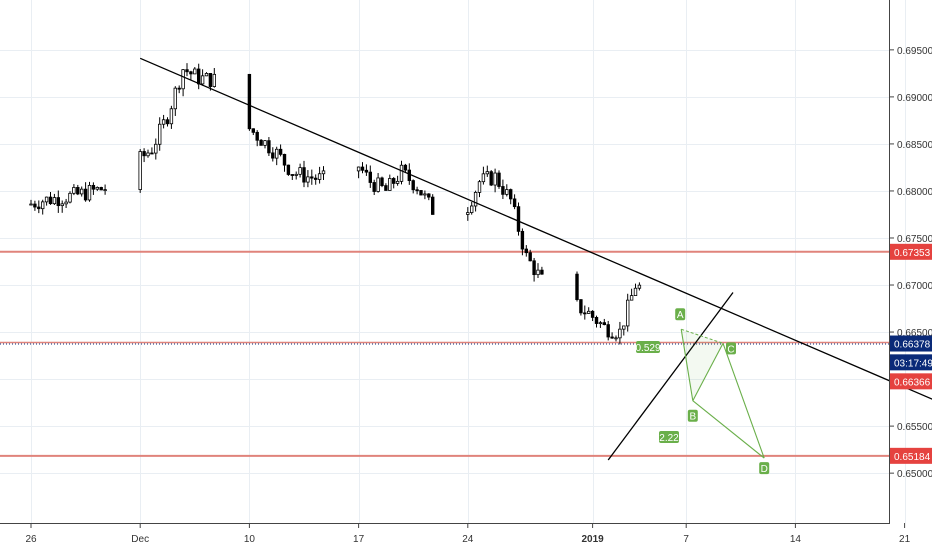  What do you see at coordinates (764, 468) in the screenshot?
I see `pattern-point-d-badge` at bounding box center [764, 468].